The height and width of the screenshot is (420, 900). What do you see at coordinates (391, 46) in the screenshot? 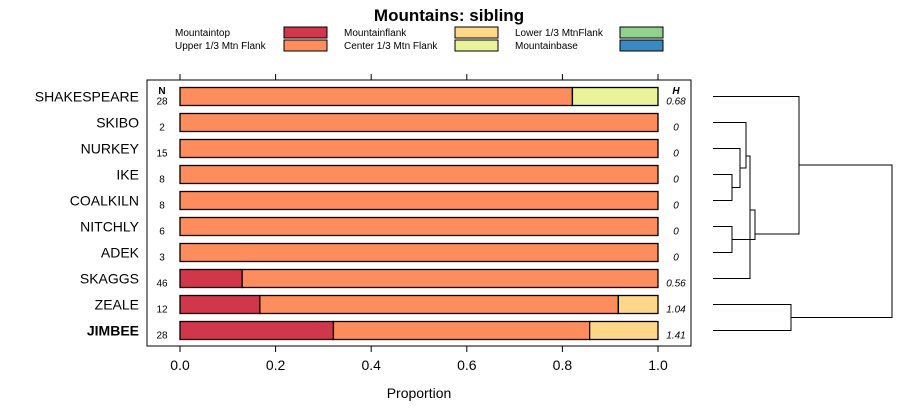
I see `legend-label-center-1-3-mtn-flank: Center 1/3 Mtn Flank` at bounding box center [391, 46].